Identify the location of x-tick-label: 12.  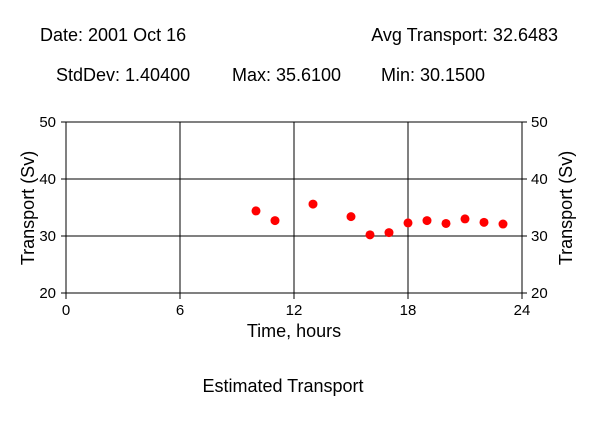
(294, 310).